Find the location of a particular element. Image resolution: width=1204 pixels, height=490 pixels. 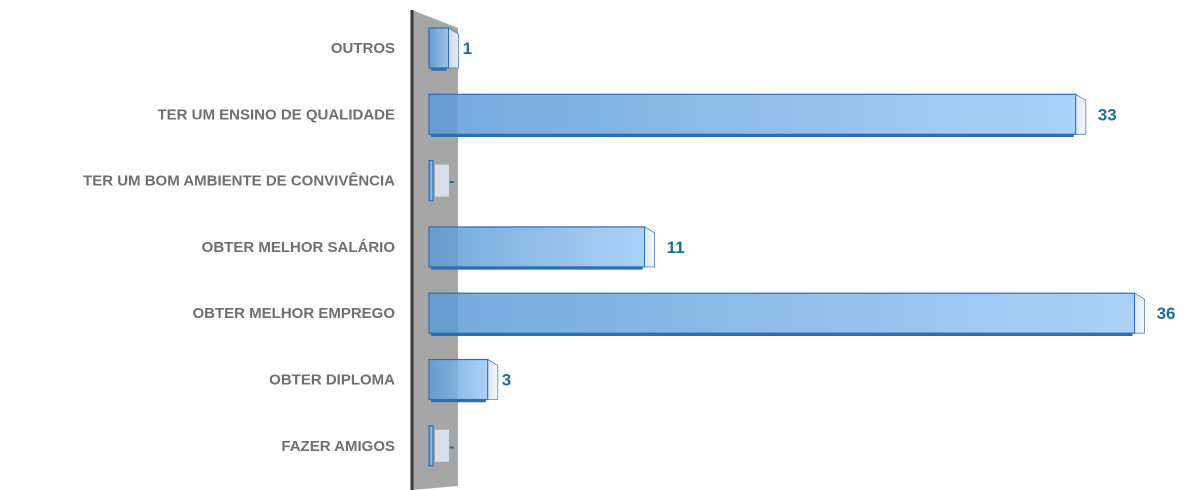

data-label: 1 is located at coordinates (467, 48).